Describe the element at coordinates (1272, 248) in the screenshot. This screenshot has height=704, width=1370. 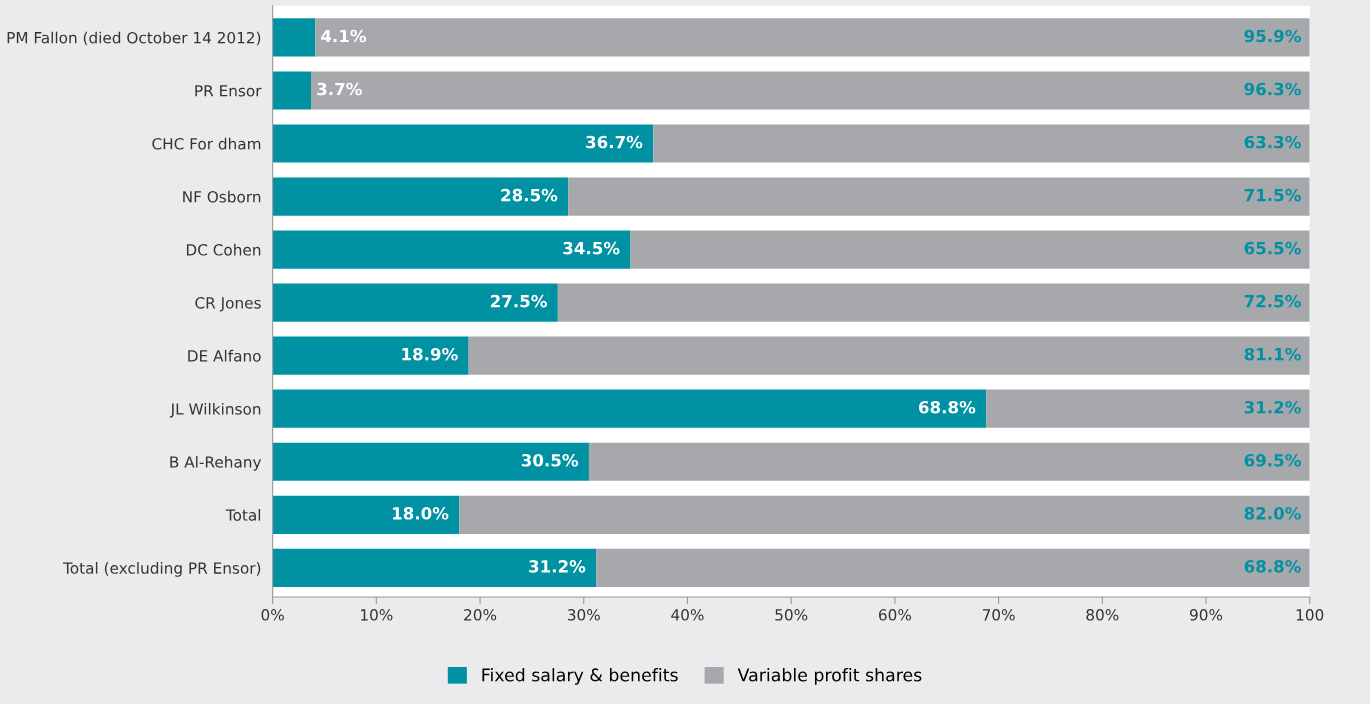
I see `data-label: 65.5%` at that location.